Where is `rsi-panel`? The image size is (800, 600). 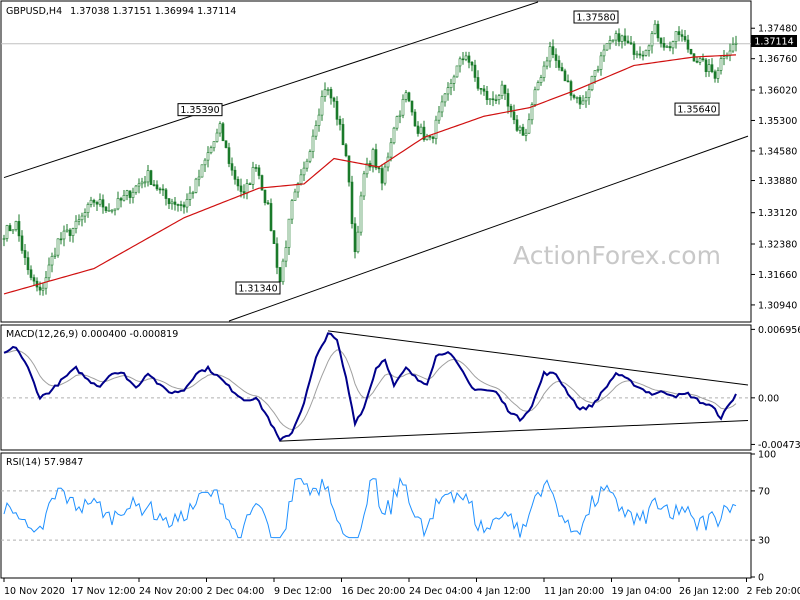
rsi-panel is located at coordinates (376, 508).